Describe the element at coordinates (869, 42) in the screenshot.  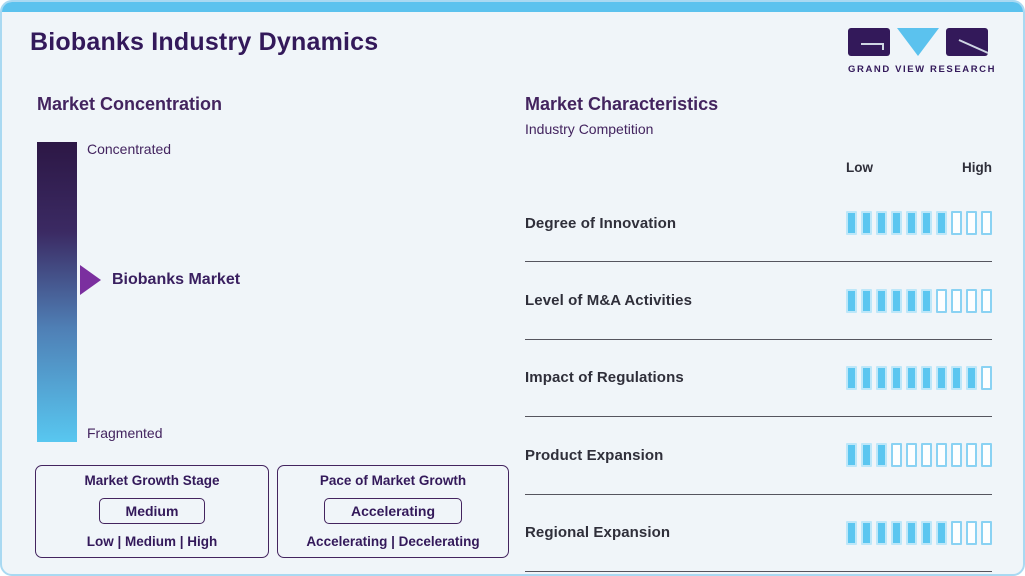
I see `gvr-logo-g-icon` at that location.